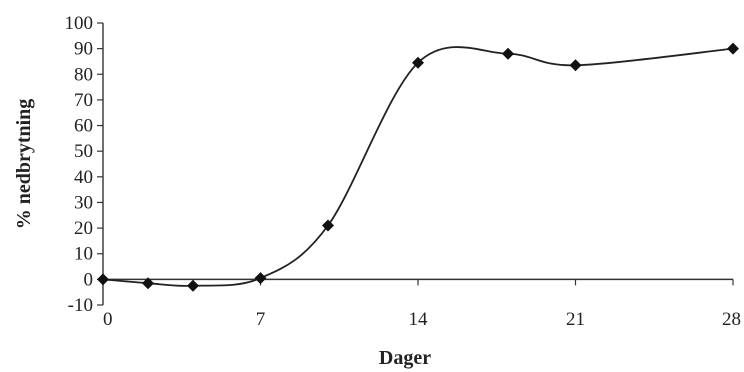 This screenshot has height=372, width=744. Describe the element at coordinates (83, 254) in the screenshot. I see `y-tick-label: 10` at that location.